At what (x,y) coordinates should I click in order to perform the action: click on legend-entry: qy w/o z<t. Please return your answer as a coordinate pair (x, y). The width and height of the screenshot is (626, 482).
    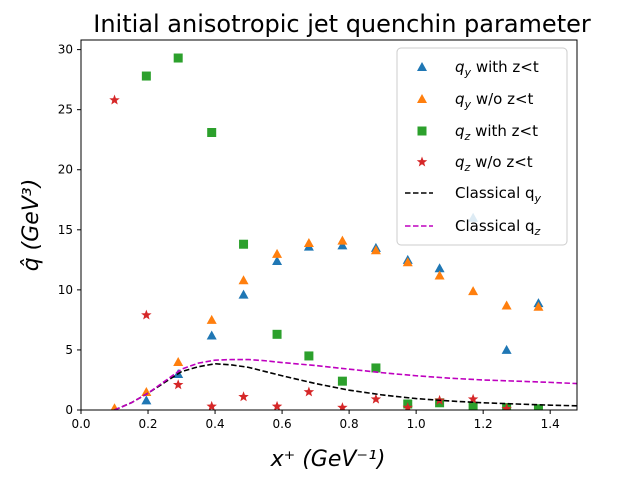
    Looking at the image, I should click on (475, 100).